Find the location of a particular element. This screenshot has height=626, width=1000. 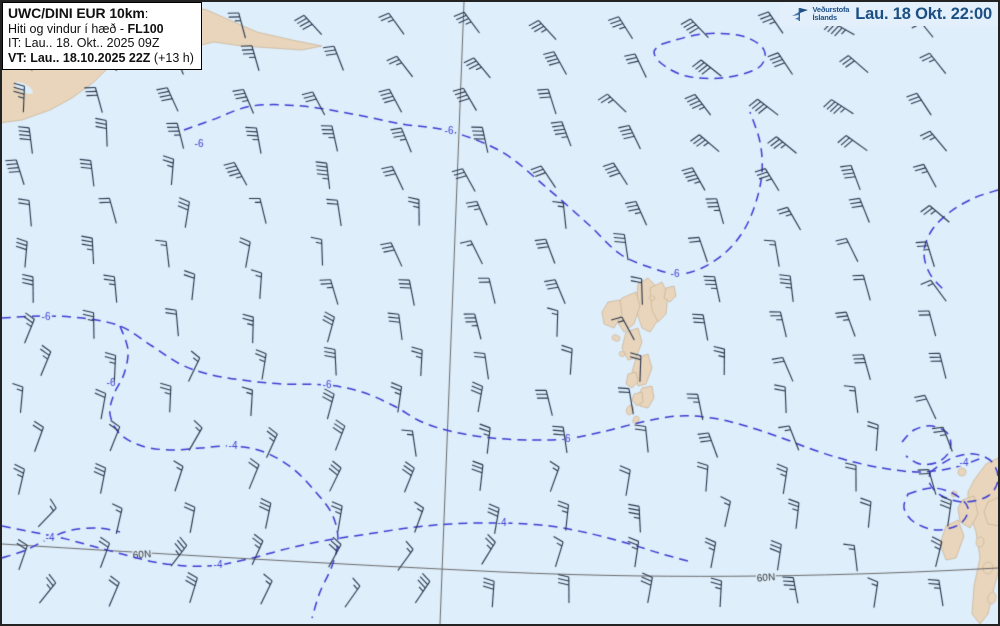

product-valid-time-offset: (+13 h) is located at coordinates (172, 57).